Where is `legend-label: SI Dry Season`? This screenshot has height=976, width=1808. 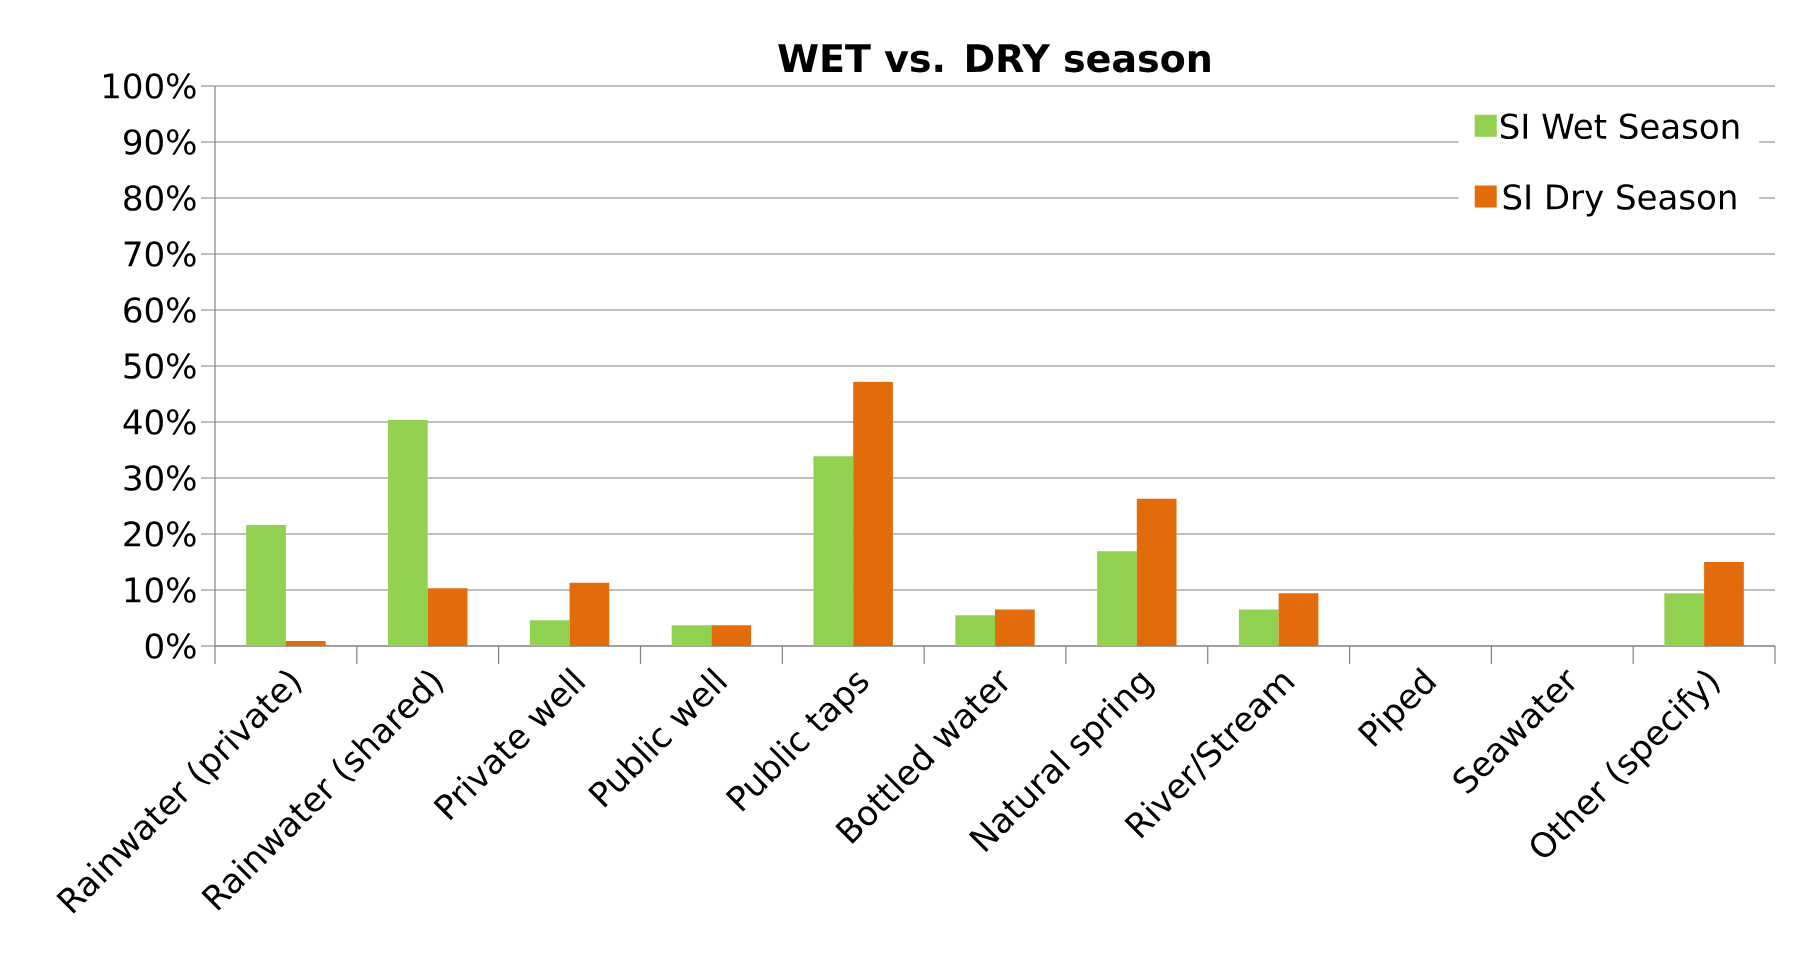 legend-label: SI Dry Season is located at coordinates (1619, 200).